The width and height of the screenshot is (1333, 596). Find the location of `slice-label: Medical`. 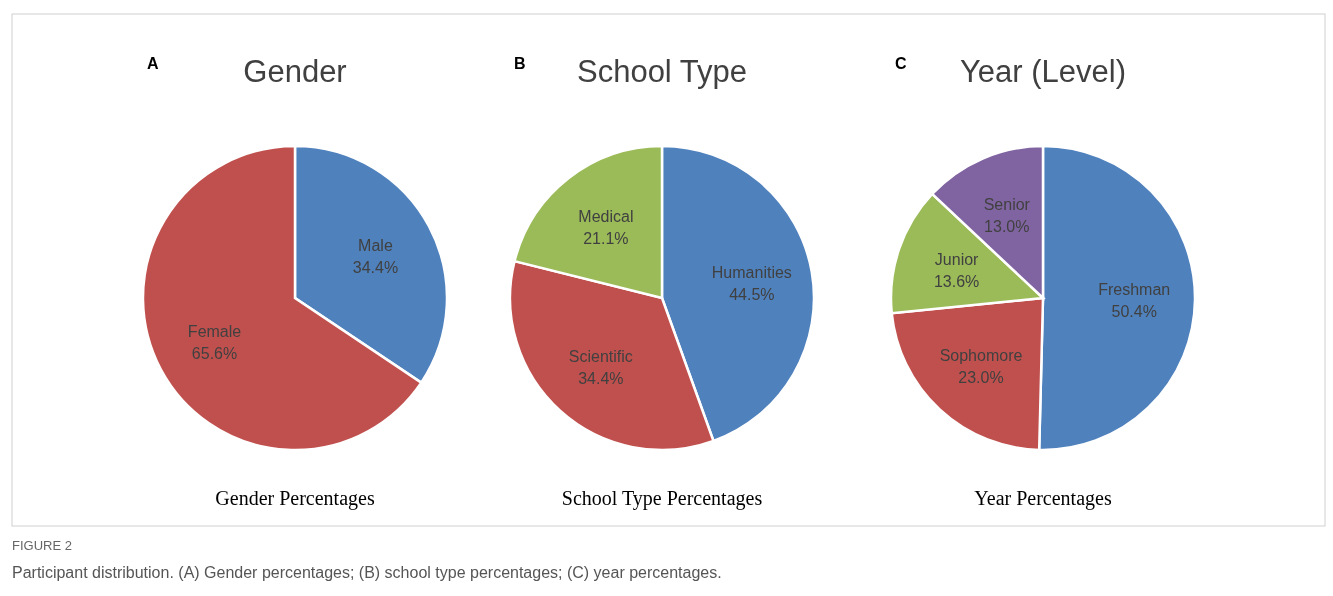

slice-label: Medical is located at coordinates (606, 217).